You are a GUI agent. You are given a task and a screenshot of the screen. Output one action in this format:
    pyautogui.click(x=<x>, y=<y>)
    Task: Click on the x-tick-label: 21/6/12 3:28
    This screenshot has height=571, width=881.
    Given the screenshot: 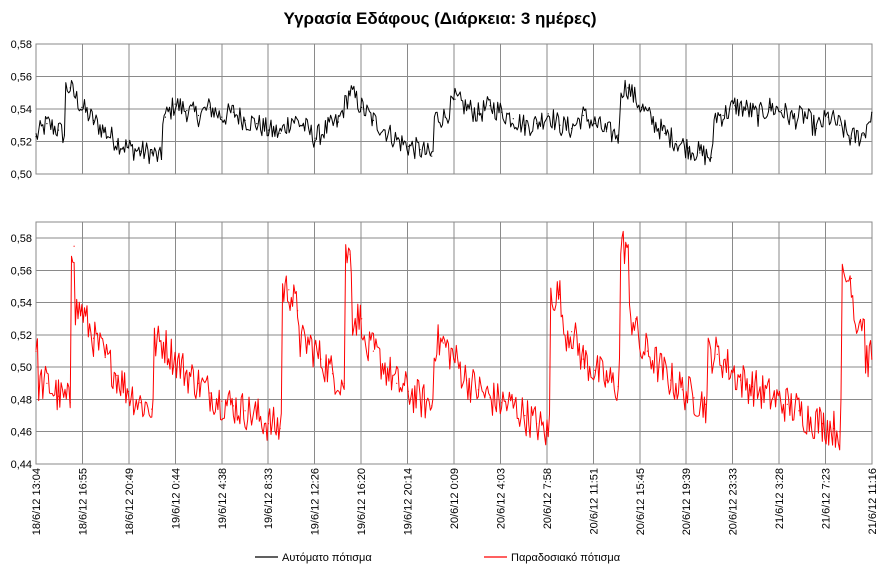 What is the action you would take?
    pyautogui.click(x=780, y=498)
    